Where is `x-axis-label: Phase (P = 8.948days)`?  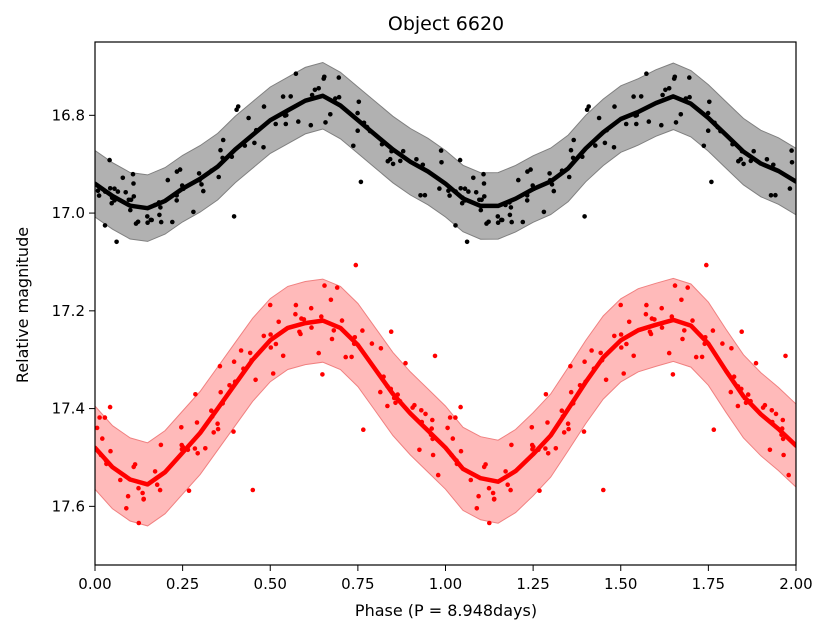 x-axis-label: Phase (P = 8.948days) is located at coordinates (446, 610).